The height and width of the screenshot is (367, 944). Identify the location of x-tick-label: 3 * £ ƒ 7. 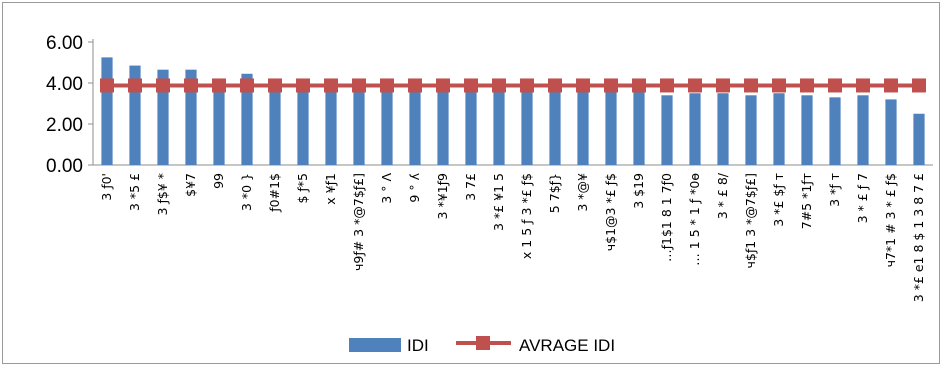
(862, 198).